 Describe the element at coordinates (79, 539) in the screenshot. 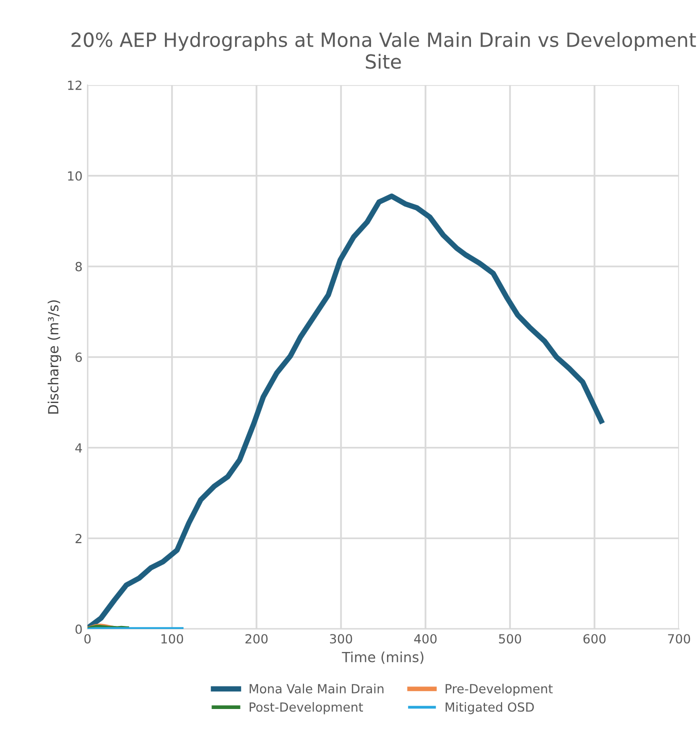

I see `y-tick-label: 2` at that location.